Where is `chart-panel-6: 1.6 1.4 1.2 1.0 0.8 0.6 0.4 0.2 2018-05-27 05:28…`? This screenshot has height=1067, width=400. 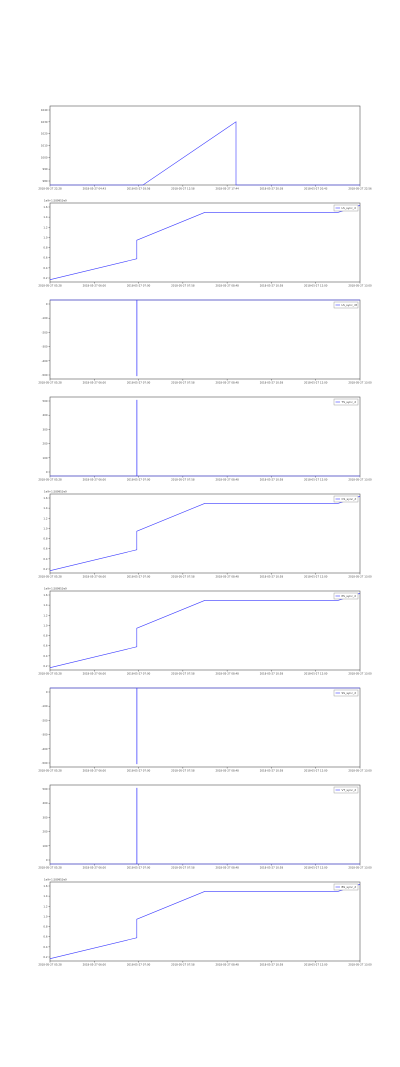
chart-panel-6: 1.6 1.4 1.2 1.0 0.8 0.6 0.4 0.2 2018-05-27 05:28… is located at coordinates (205, 631).